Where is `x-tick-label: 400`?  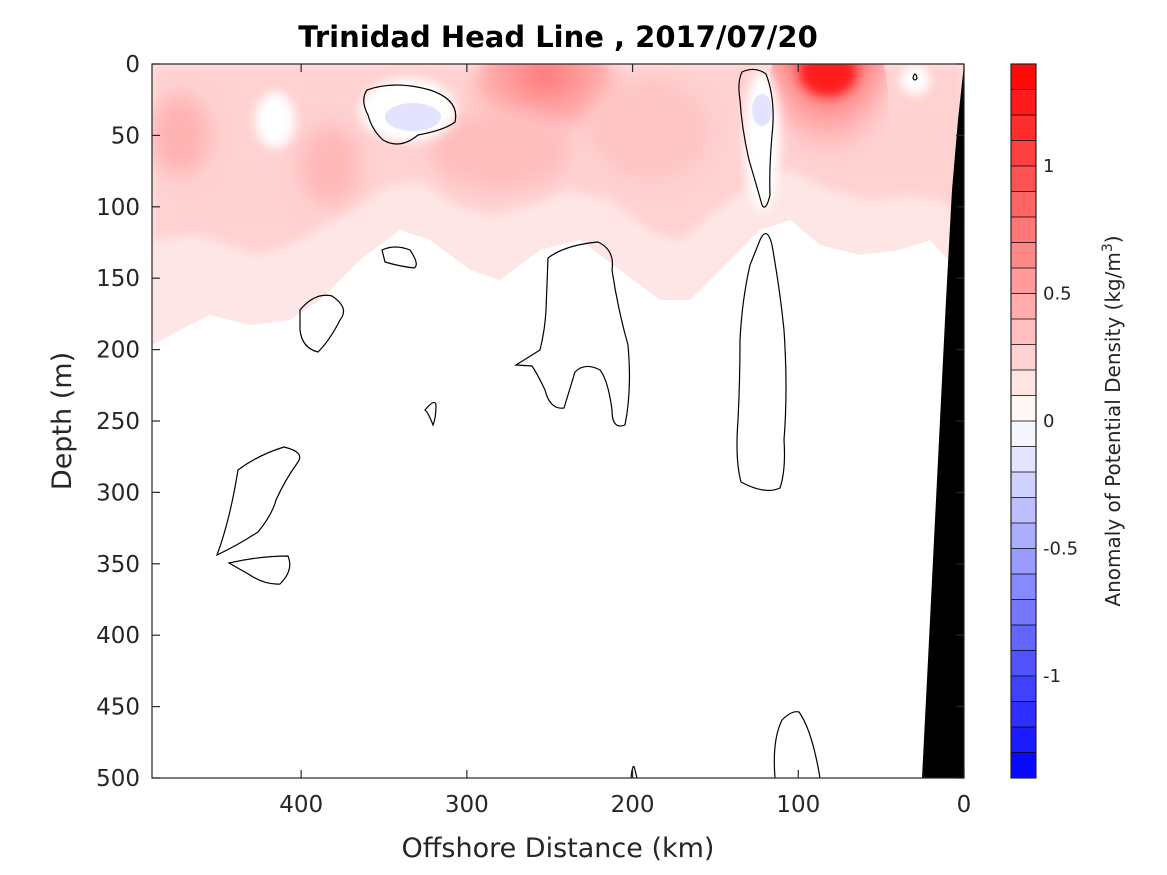 x-tick-label: 400 is located at coordinates (301, 805).